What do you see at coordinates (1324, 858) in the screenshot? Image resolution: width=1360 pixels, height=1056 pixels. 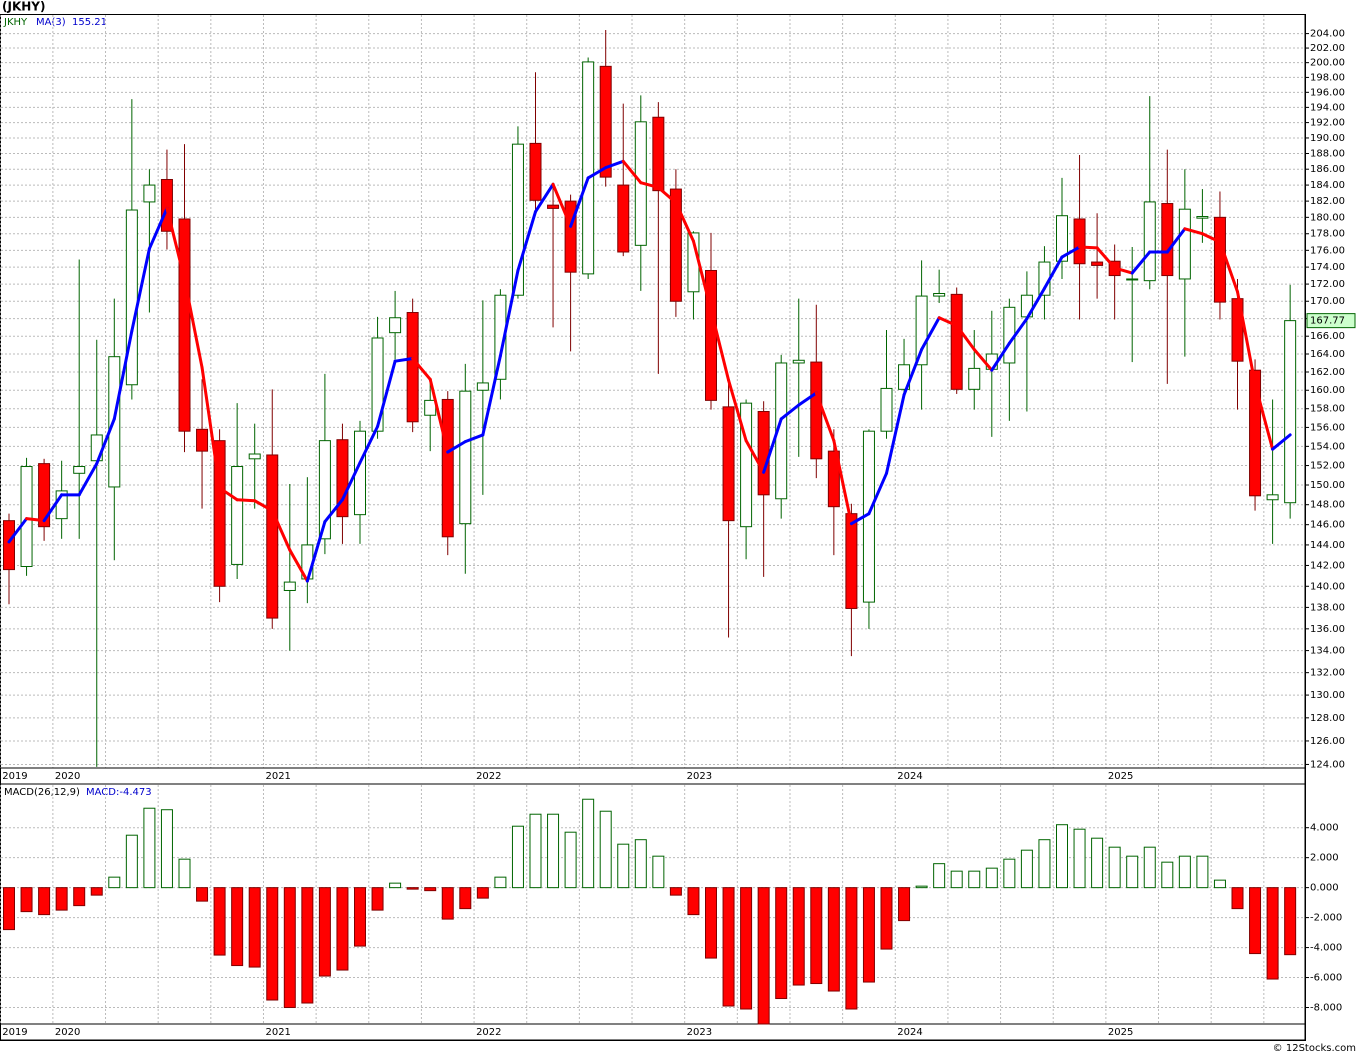 I see `y-tick-label: 2.000` at bounding box center [1324, 858].